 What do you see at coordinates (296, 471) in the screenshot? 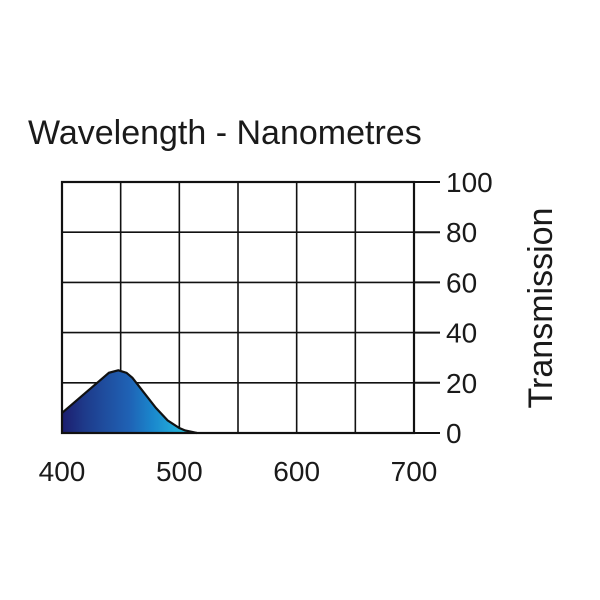
I see `x-tick-label: 600` at bounding box center [296, 471].